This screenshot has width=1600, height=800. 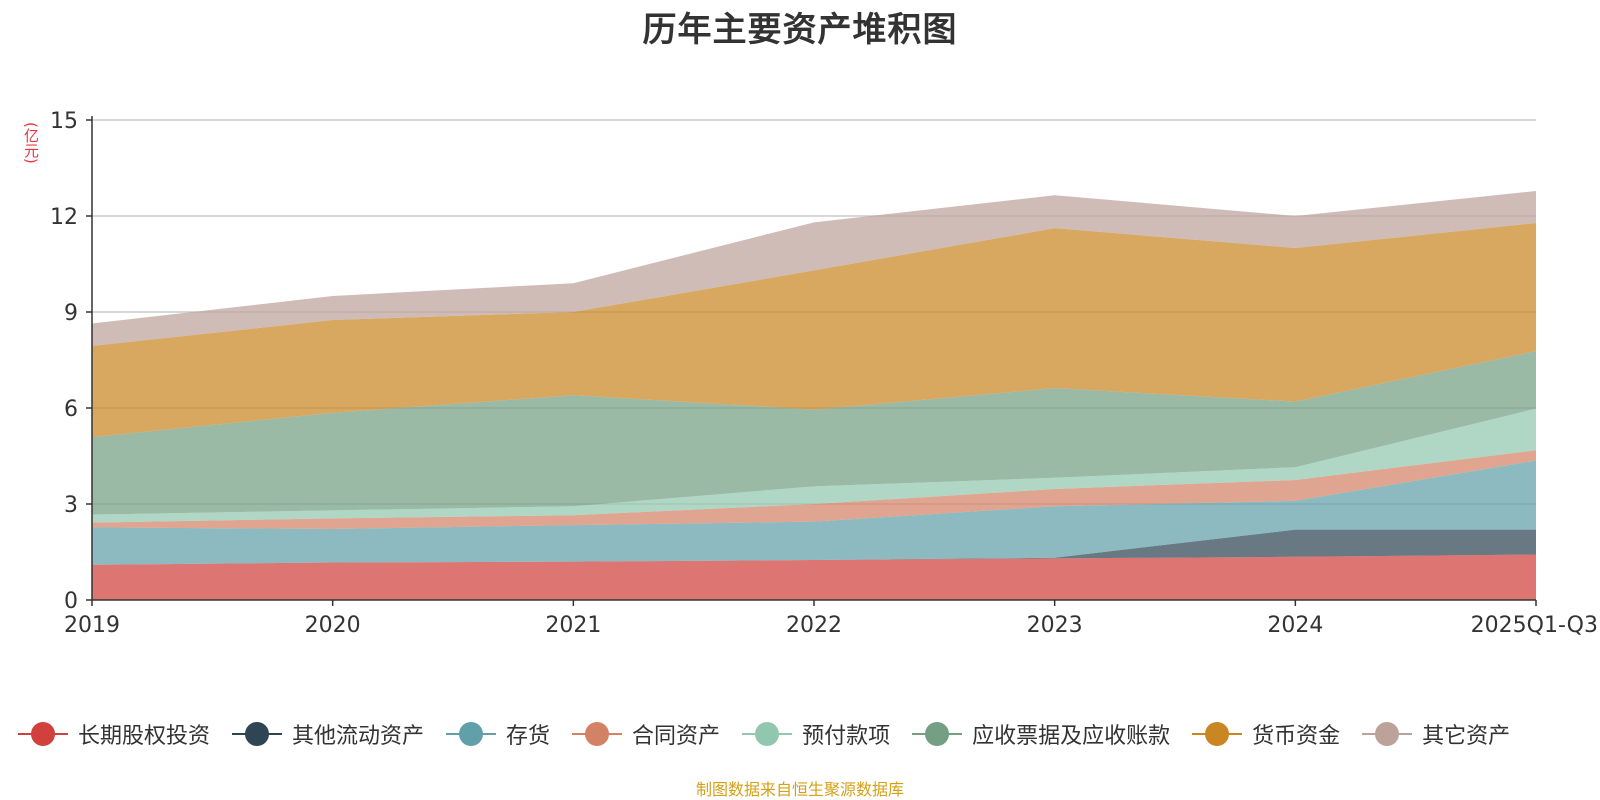 I want to click on legend-label: 预付款项, so click(x=846, y=736).